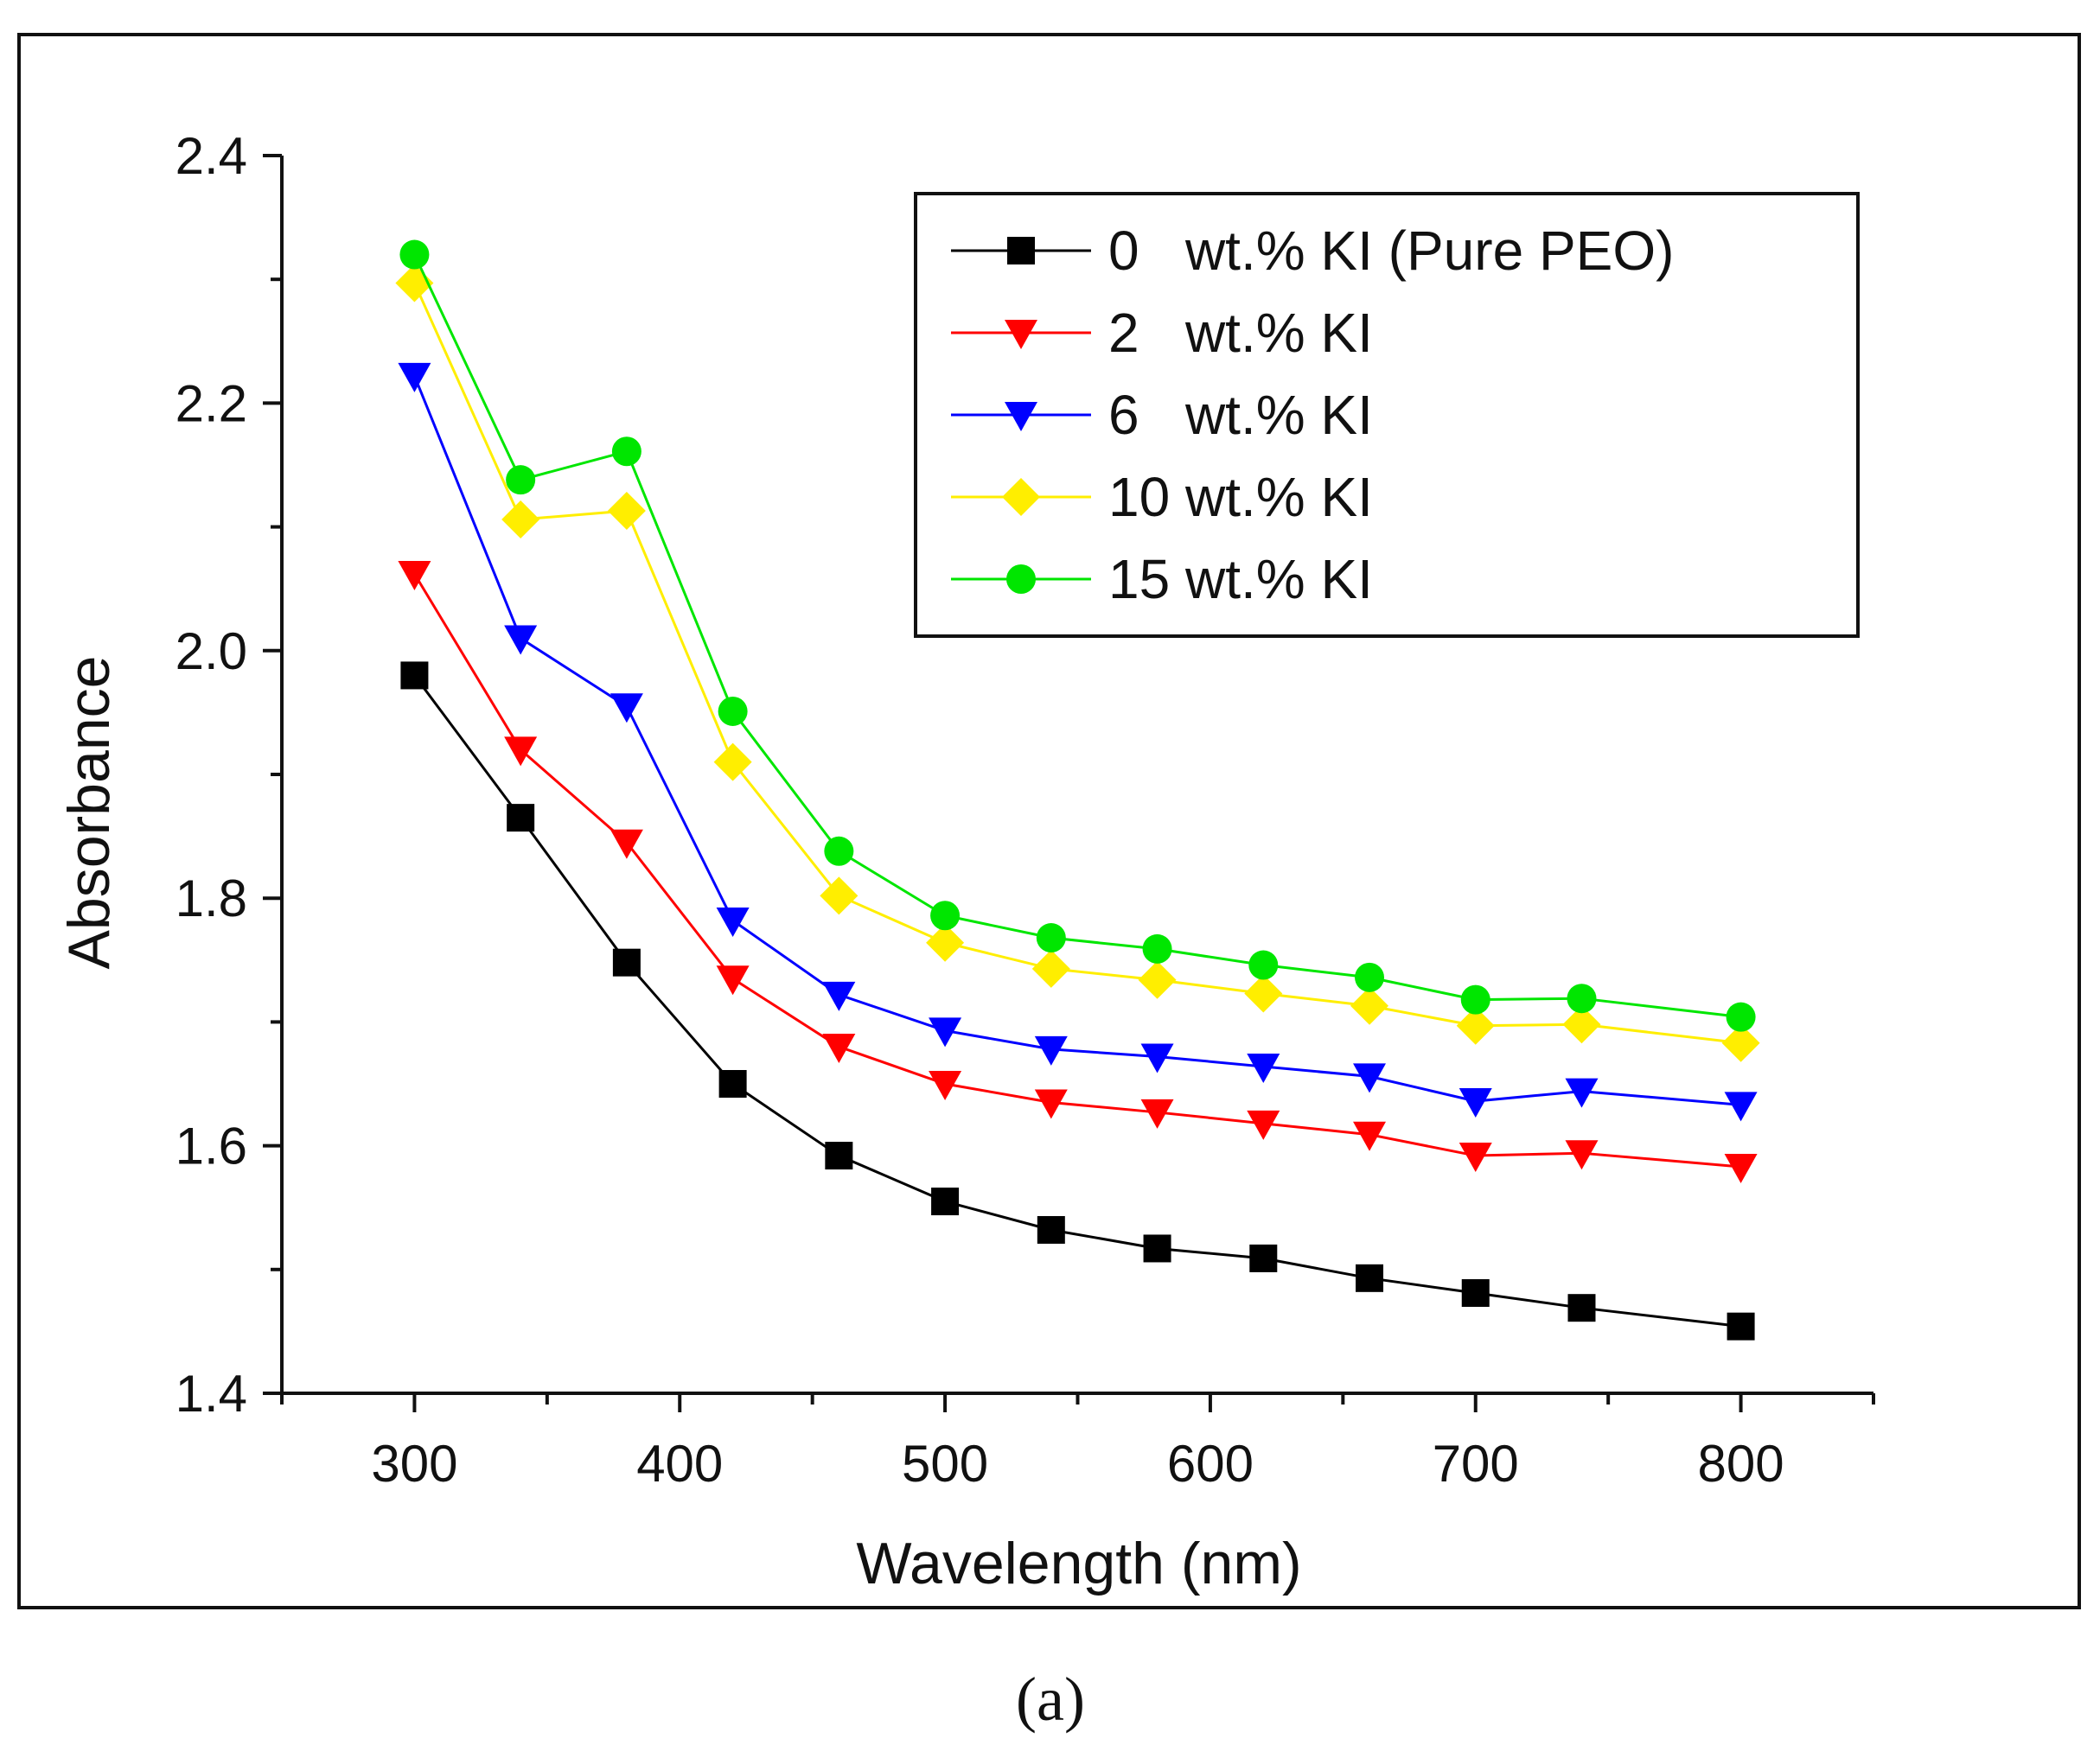 This screenshot has height=1739, width=2100. Describe the element at coordinates (1741, 1464) in the screenshot. I see `x-tick-label: 800` at that location.